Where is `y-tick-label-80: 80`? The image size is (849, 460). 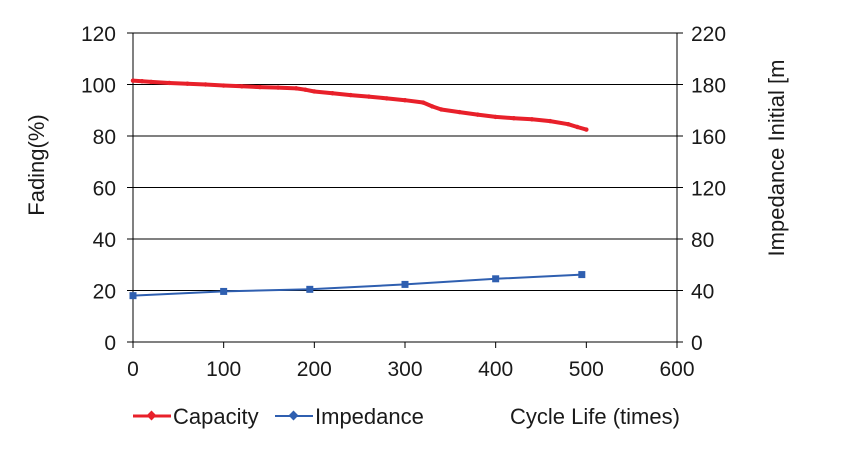 y-tick-label-80: 80 is located at coordinates (104, 137).